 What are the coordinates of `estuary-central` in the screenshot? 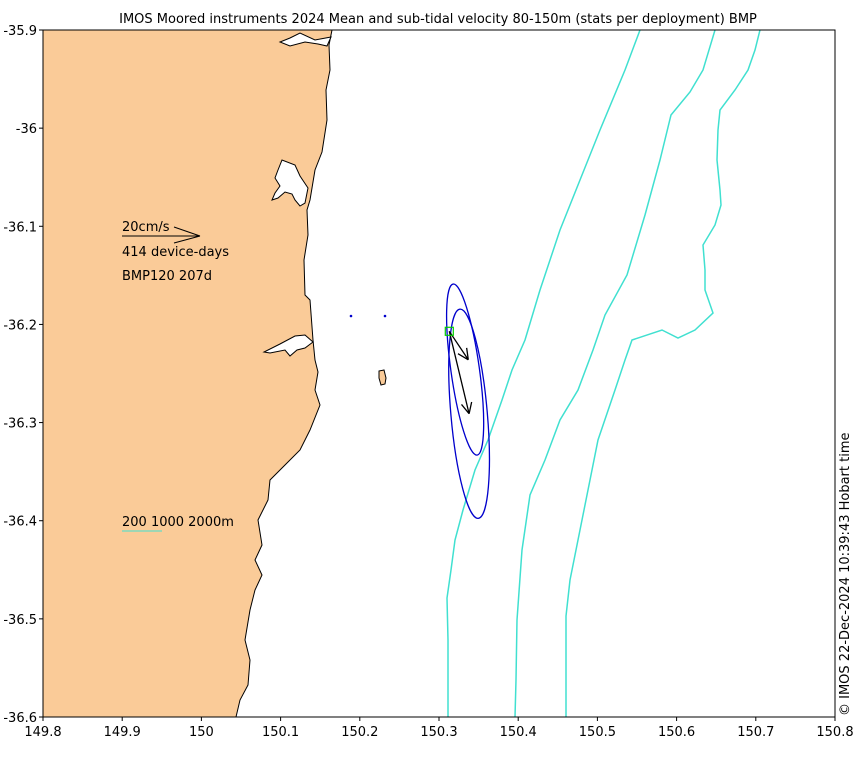 It's located at (290, 183).